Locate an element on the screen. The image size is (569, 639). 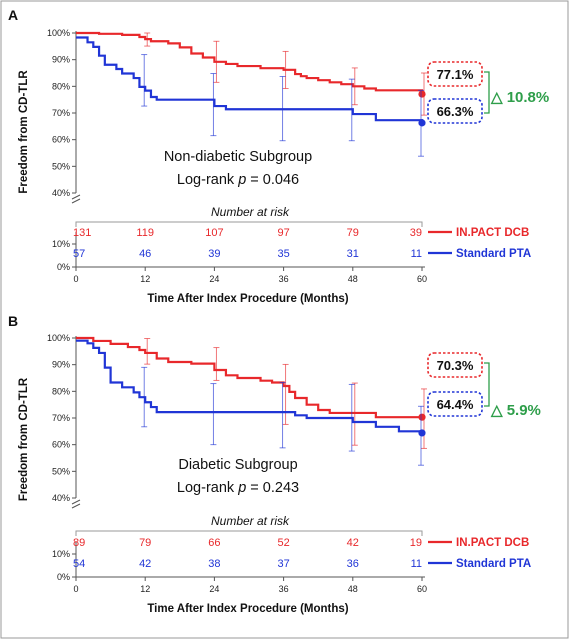
subgroup-label: Non-diabetic Subgroup is located at coordinates (238, 157).